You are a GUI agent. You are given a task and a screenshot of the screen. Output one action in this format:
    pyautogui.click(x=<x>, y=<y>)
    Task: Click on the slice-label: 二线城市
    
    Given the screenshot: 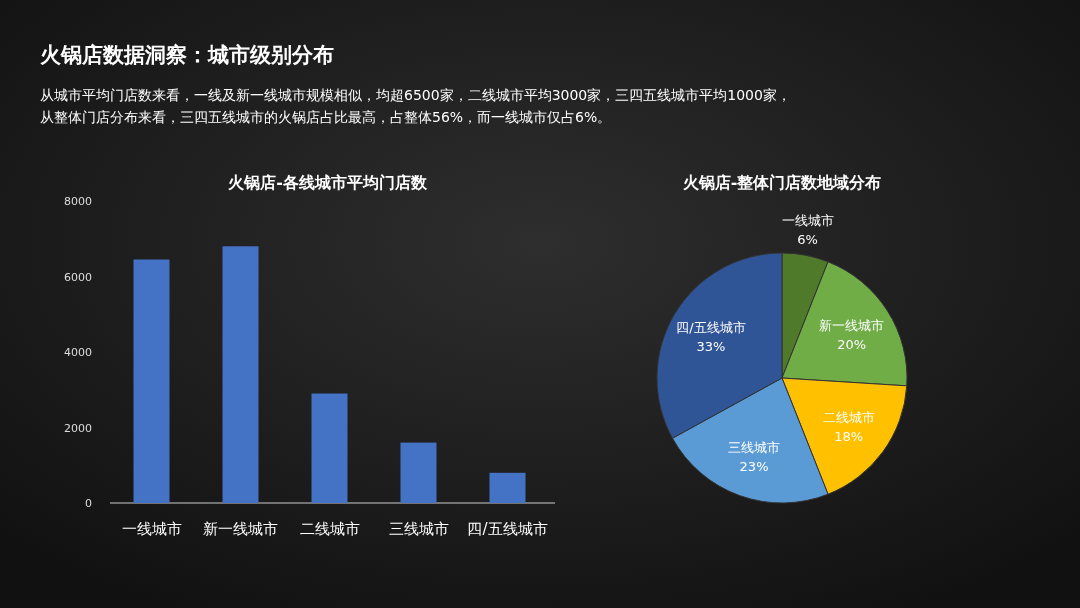 What is the action you would take?
    pyautogui.click(x=848, y=418)
    